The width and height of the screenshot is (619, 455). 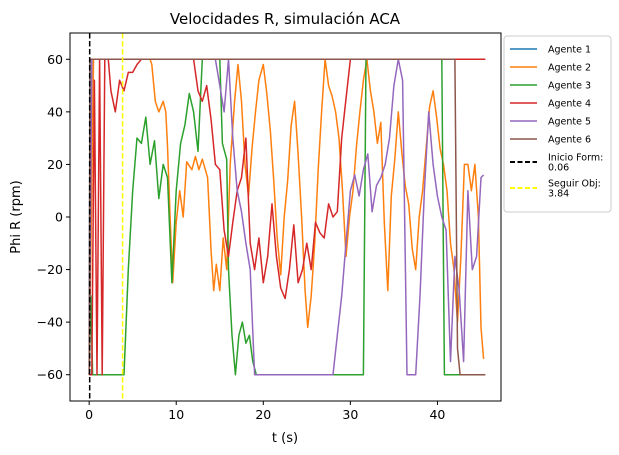 I want to click on y-axis: −60 −40 −20 0 20 40 60, so click(x=53, y=217).